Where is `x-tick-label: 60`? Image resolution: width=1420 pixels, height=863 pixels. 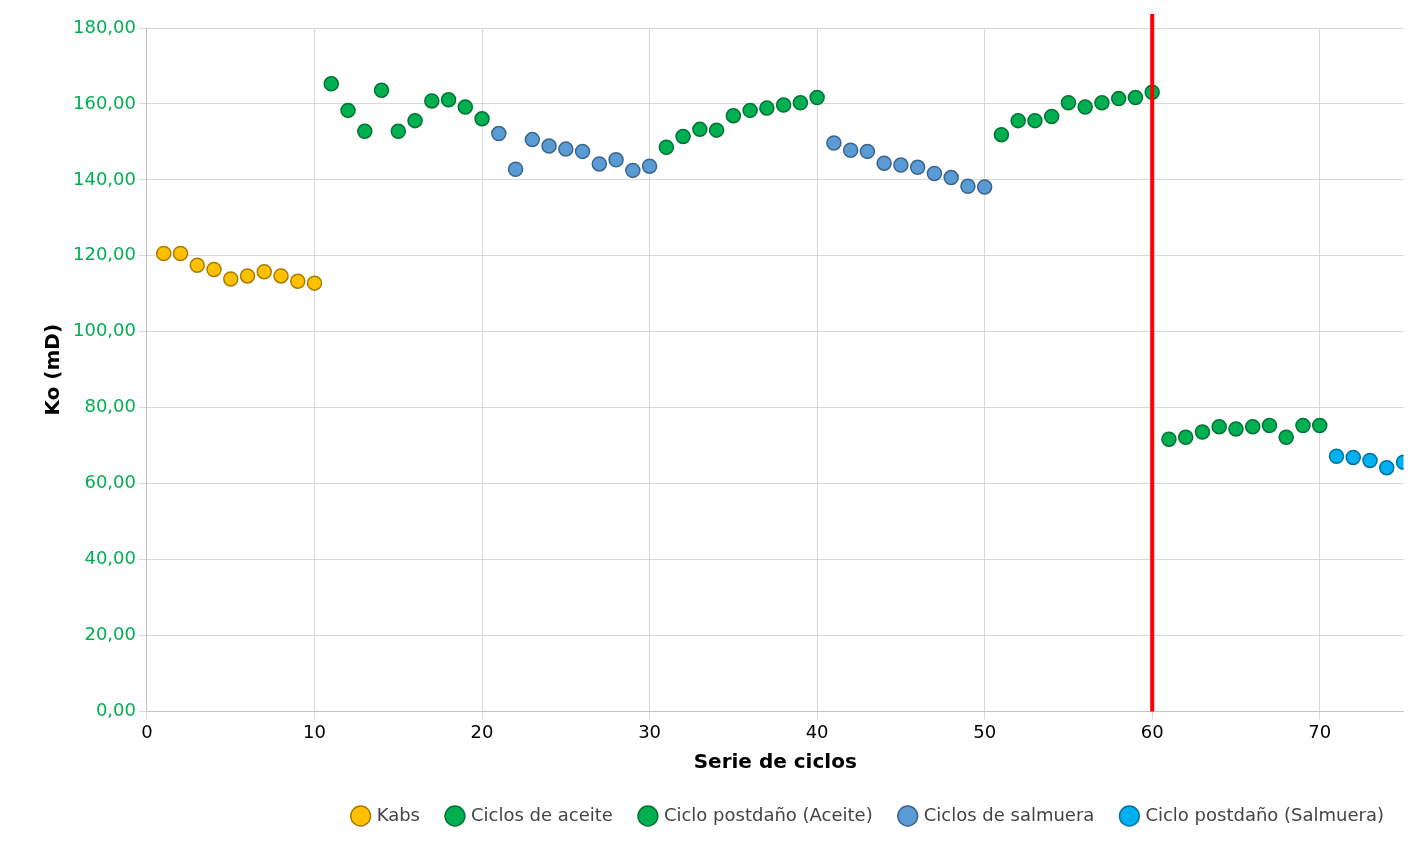 x-tick-label: 60 is located at coordinates (1152, 731).